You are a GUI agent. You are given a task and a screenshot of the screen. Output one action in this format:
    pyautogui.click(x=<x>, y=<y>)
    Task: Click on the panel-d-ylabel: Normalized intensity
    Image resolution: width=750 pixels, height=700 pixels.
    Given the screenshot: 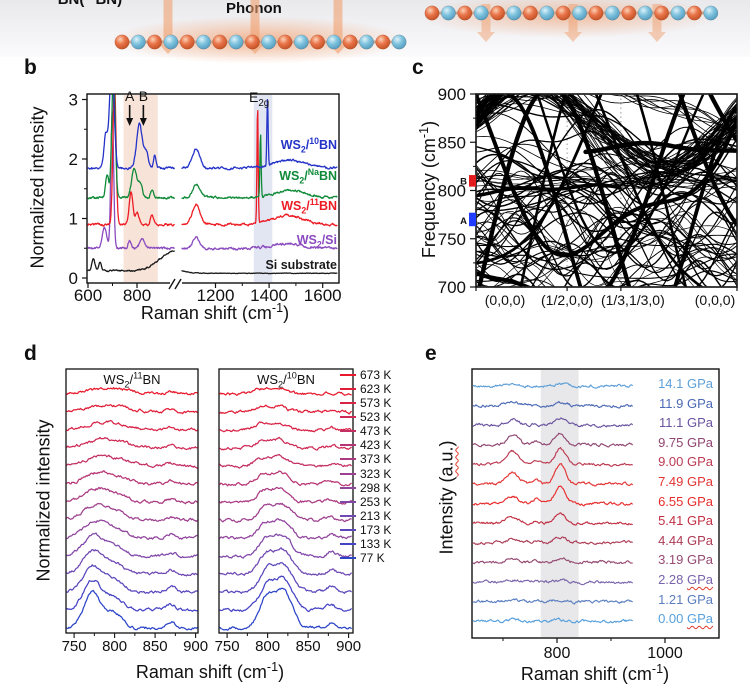 What is the action you would take?
    pyautogui.click(x=43, y=500)
    